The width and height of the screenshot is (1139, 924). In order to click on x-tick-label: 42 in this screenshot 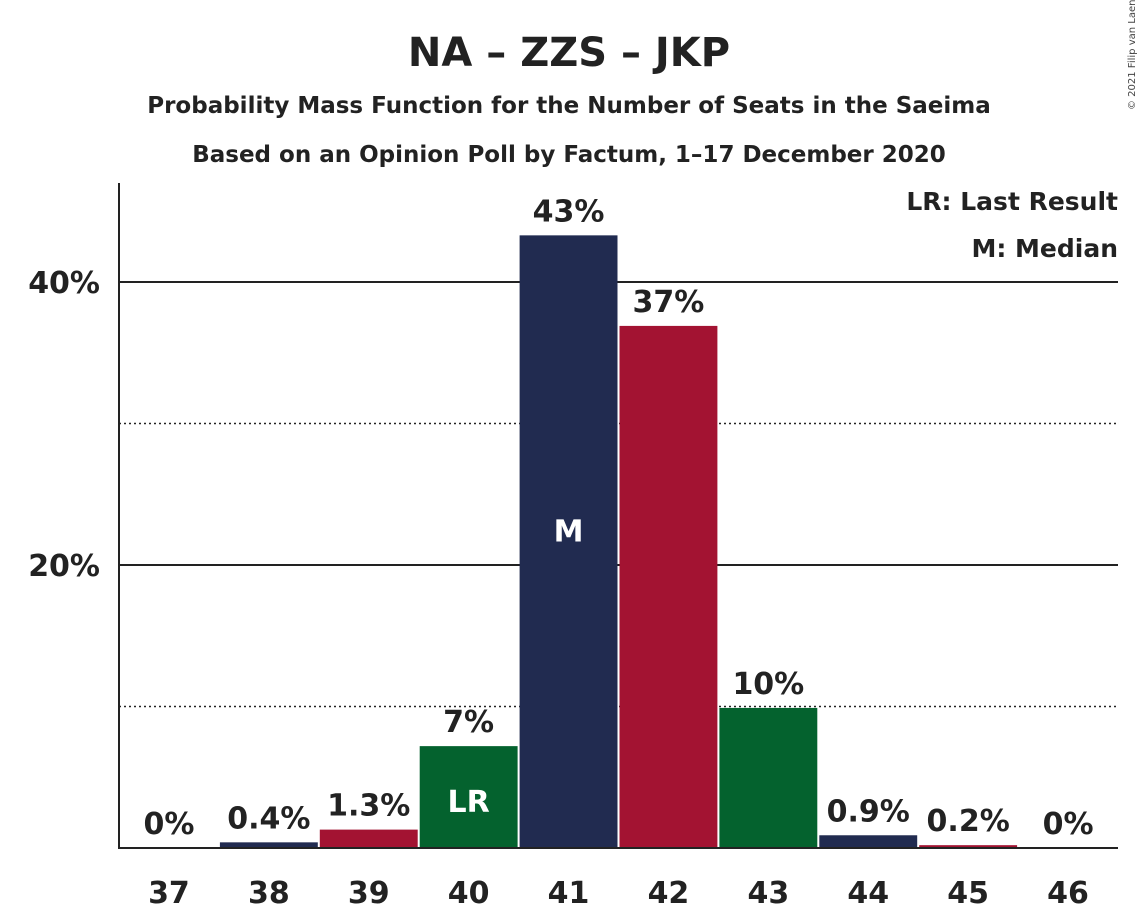, I will do `click(669, 893)`.